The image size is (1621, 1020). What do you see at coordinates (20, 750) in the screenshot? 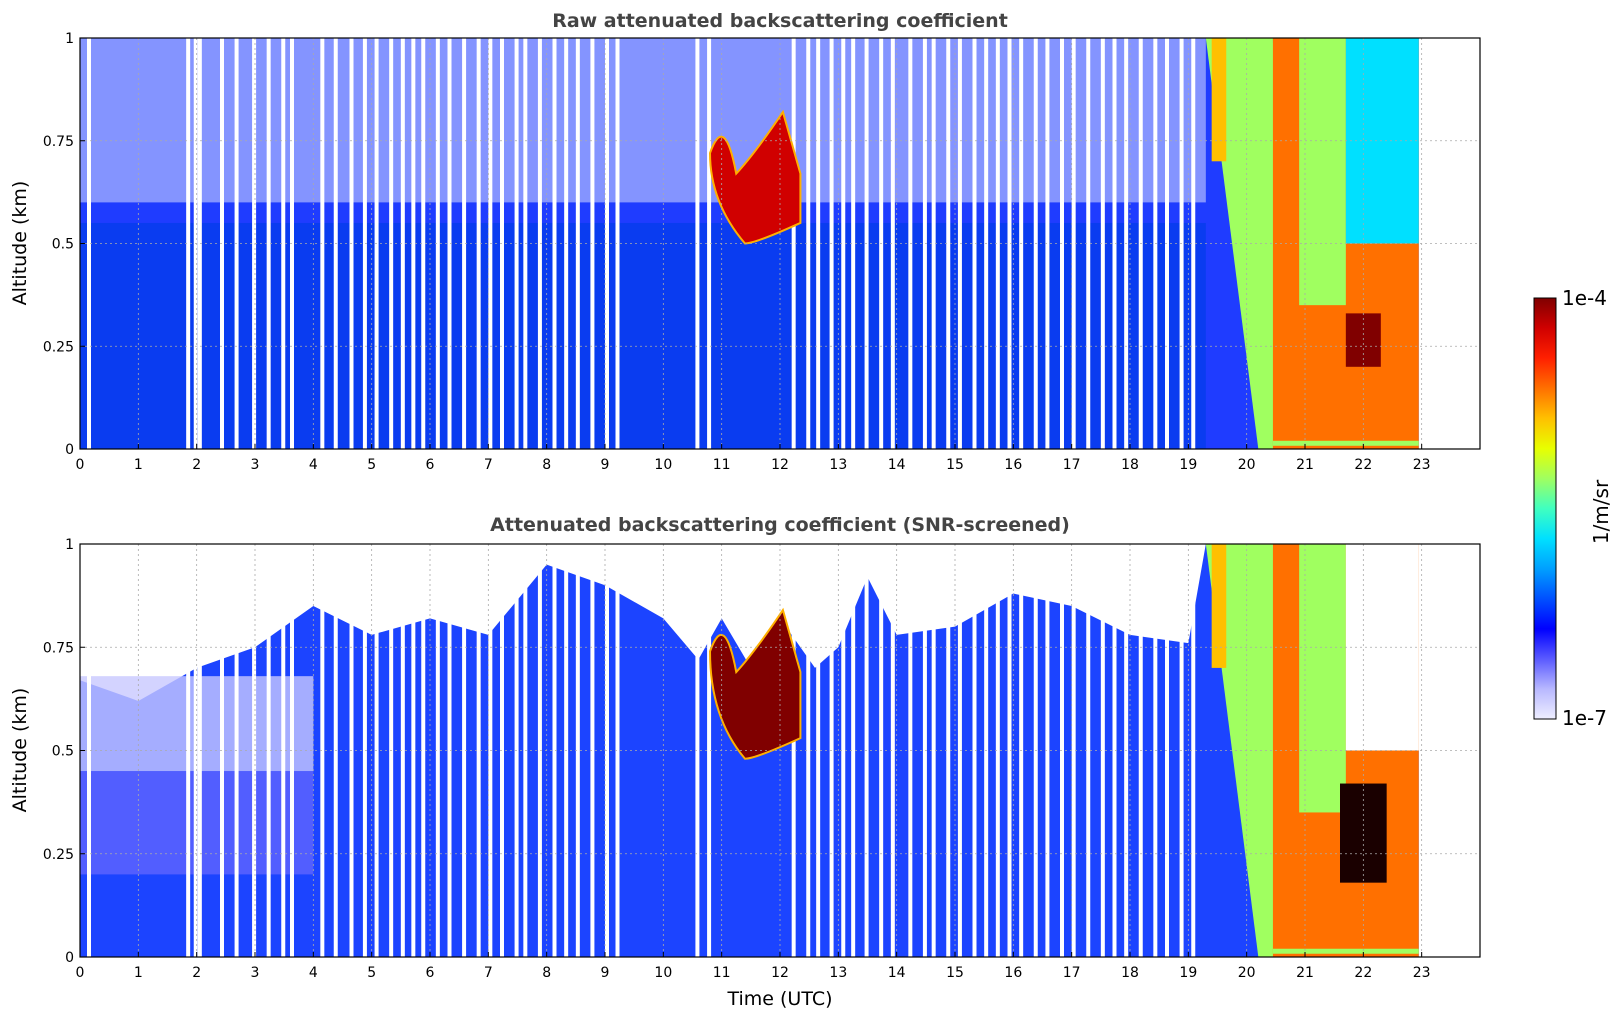
I see `screened-panel-y-axis-label: Altitude (km)` at bounding box center [20, 750].